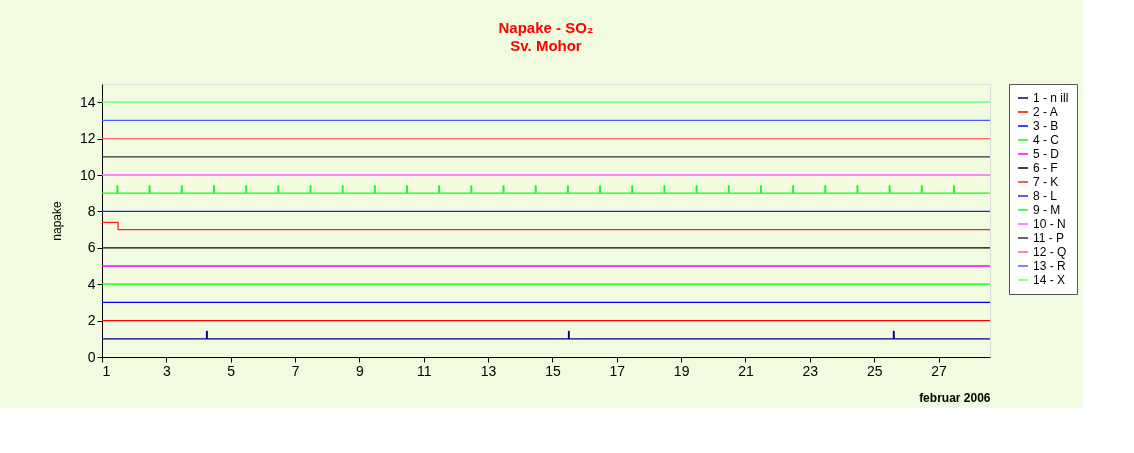  I want to click on y-axis-title: napake, so click(56, 220).